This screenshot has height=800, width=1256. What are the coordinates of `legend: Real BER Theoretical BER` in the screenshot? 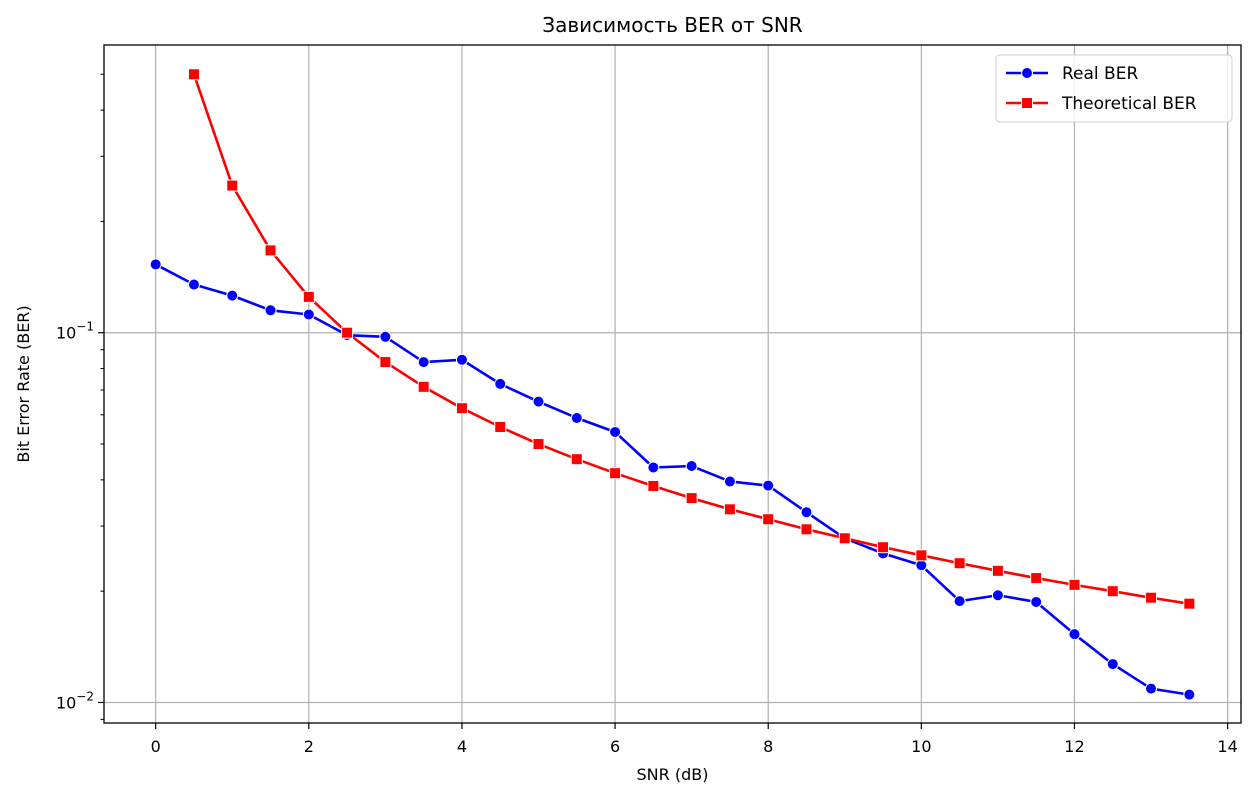 It's located at (1114, 88).